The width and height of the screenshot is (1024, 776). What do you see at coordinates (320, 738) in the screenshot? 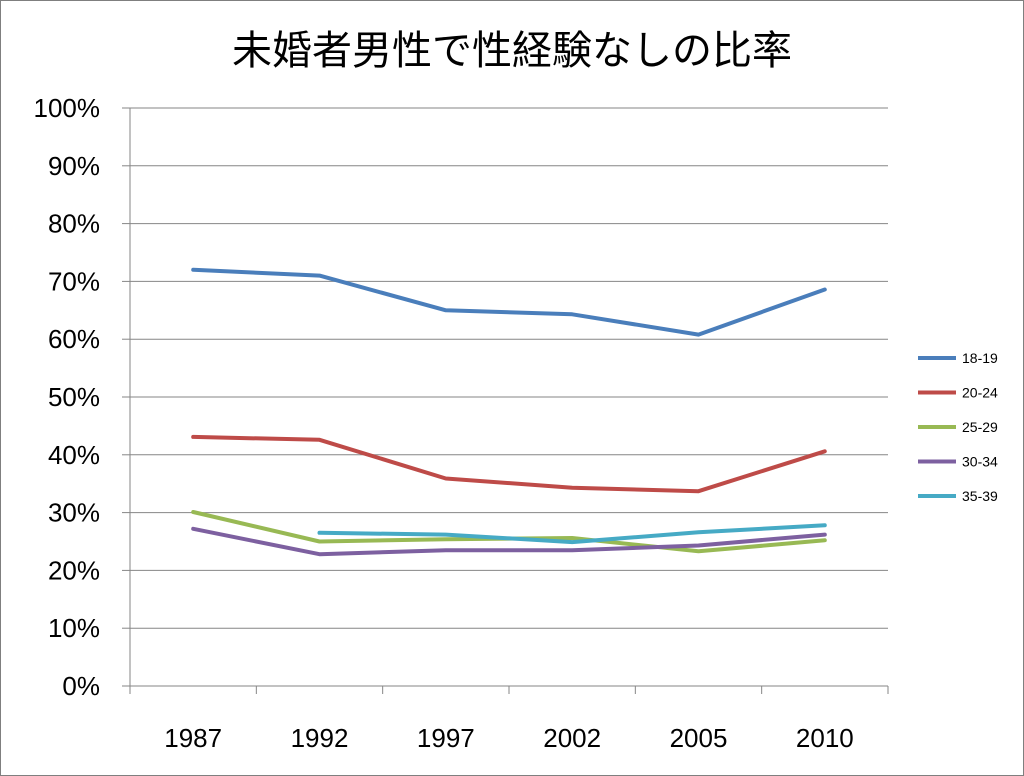
I see `x-tick-label: 1992` at bounding box center [320, 738].